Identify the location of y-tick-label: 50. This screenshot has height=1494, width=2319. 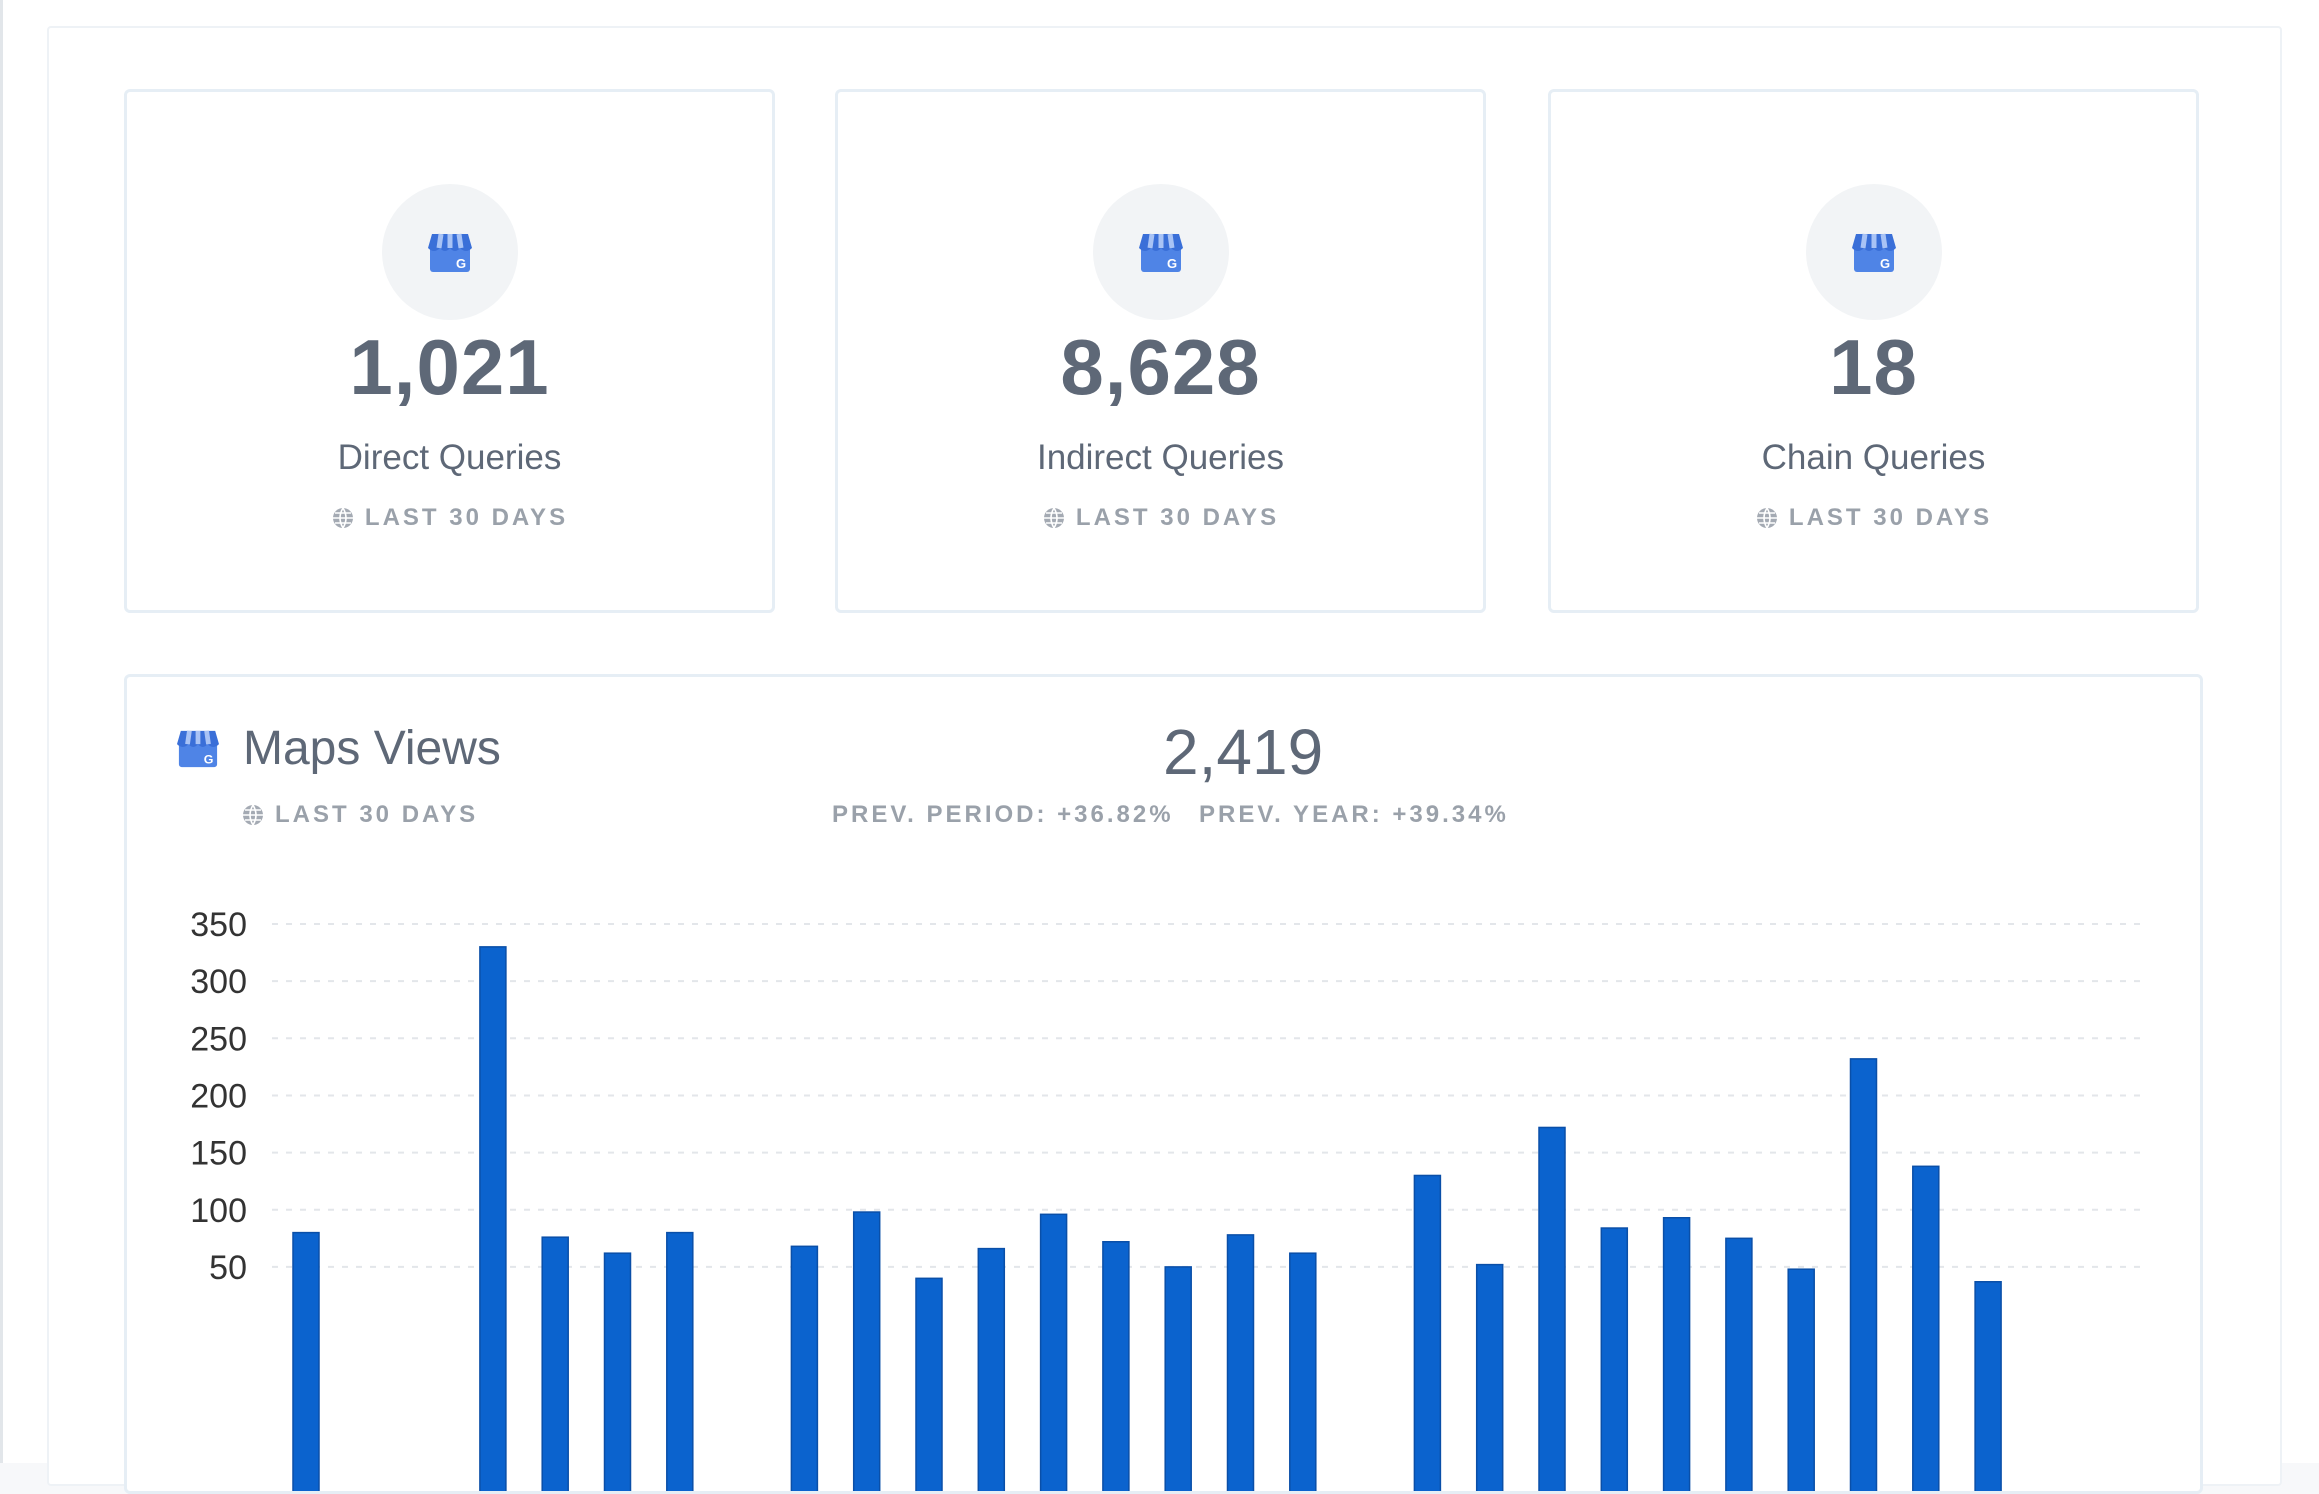
(228, 1268).